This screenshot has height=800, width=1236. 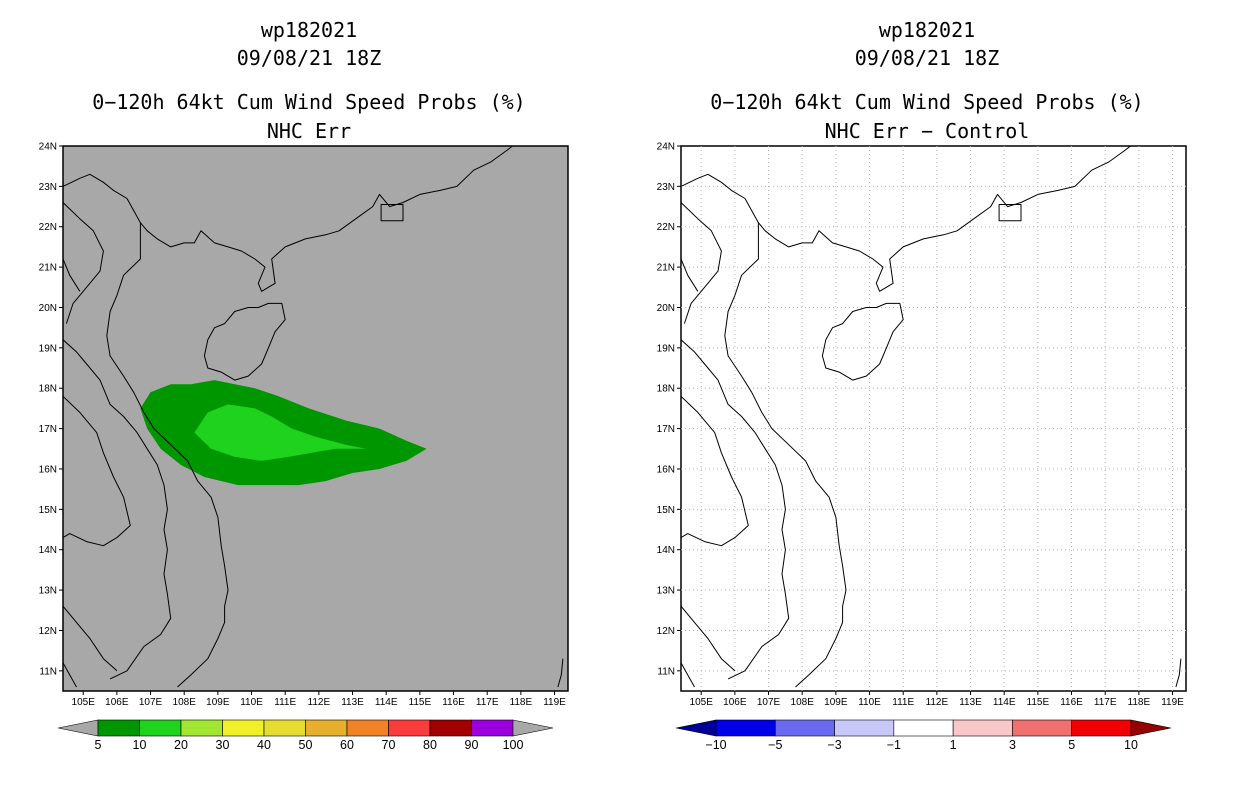 What do you see at coordinates (666, 268) in the screenshot?
I see `lat-tick-label: 21N` at bounding box center [666, 268].